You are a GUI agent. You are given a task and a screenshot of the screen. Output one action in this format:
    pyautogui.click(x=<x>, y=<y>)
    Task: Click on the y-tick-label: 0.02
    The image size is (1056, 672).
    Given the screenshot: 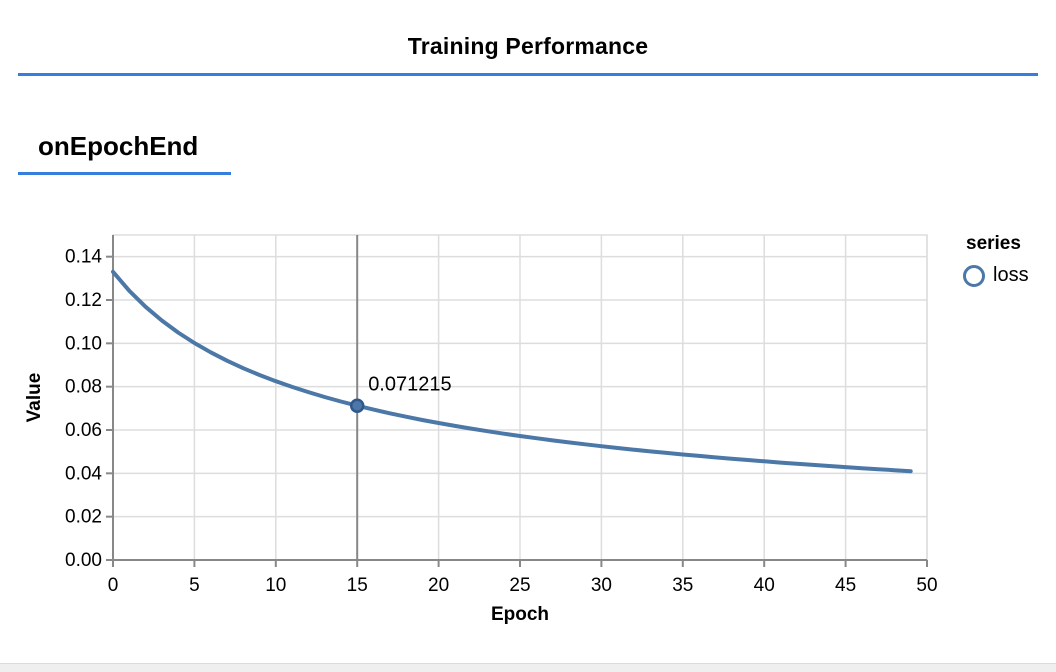 What is the action you would take?
    pyautogui.click(x=83, y=517)
    